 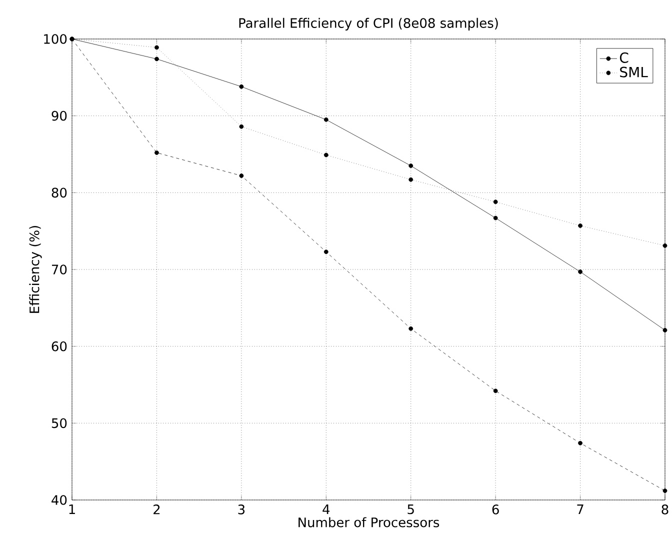 I want to click on x-tick-label: 7, so click(x=580, y=509).